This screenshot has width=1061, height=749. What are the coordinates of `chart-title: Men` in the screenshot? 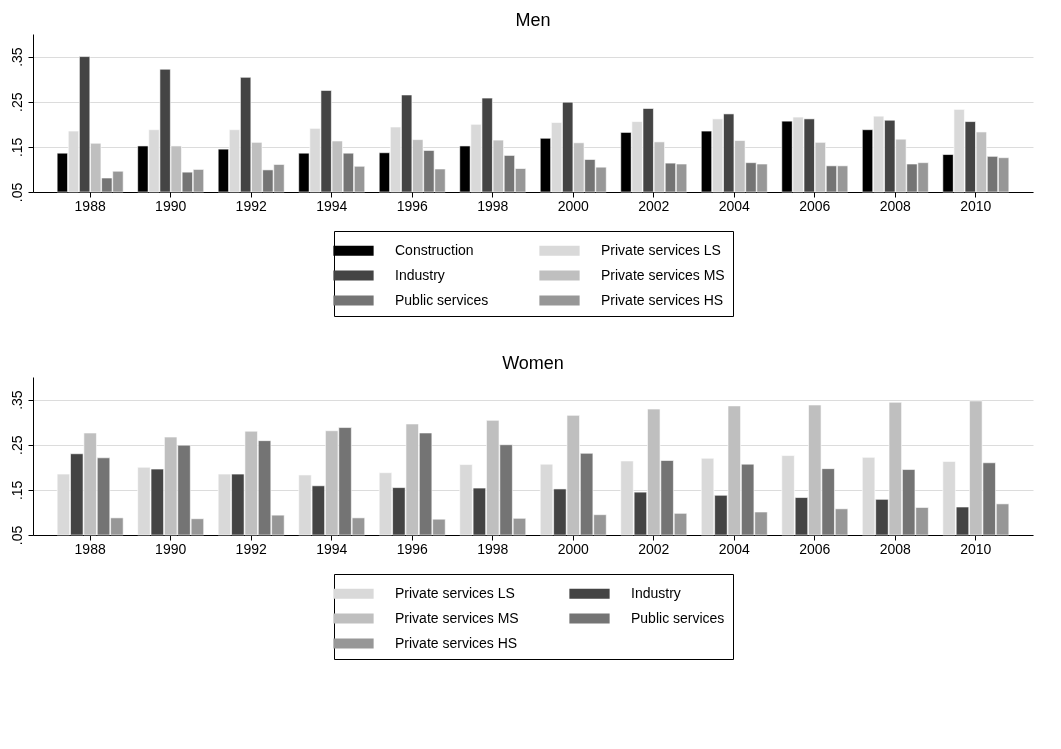 It's located at (533, 20).